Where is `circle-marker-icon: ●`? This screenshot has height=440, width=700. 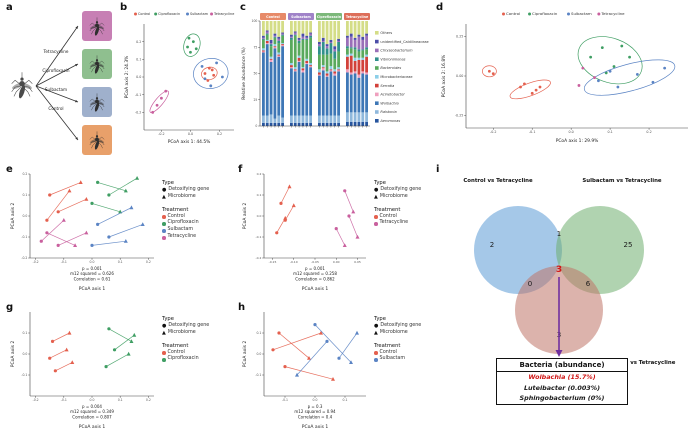
circle-marker-icon: ● is located at coordinates (376, 326).